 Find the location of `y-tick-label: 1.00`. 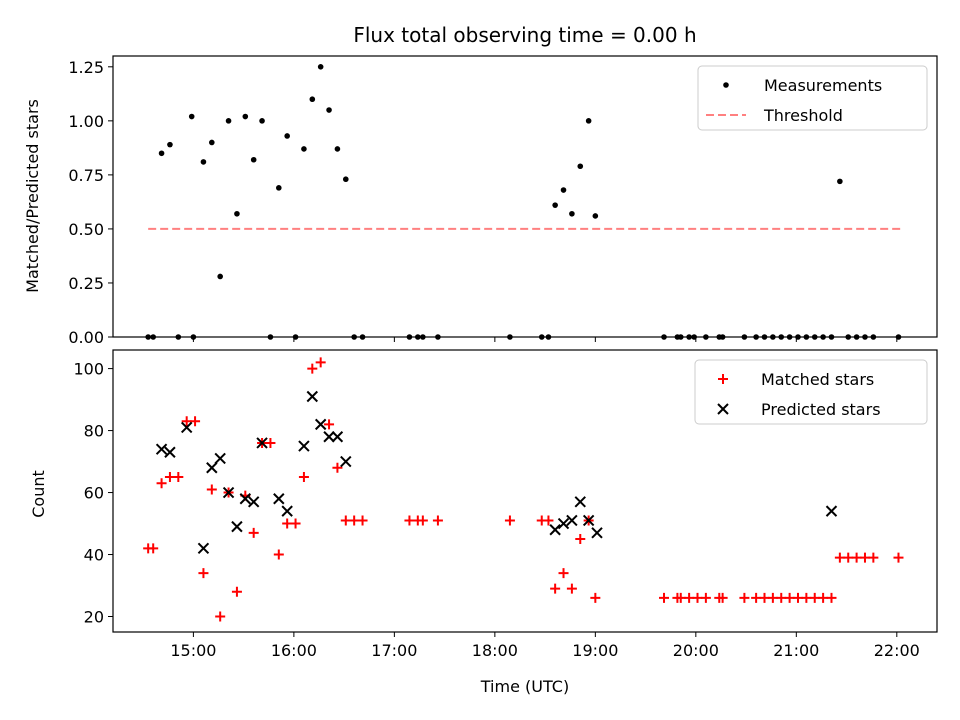

y-tick-label: 1.00 is located at coordinates (86, 121).